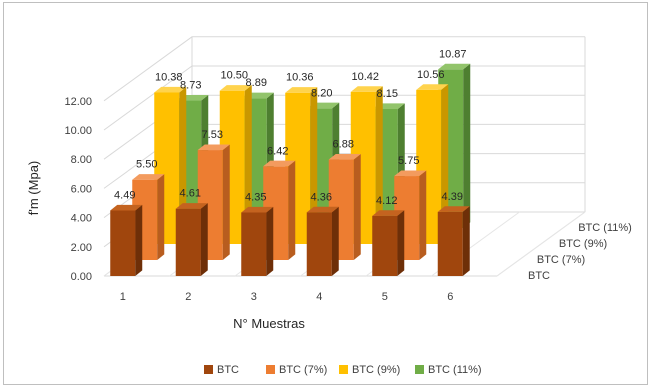  Describe the element at coordinates (287, 297) in the screenshot. I see `x-axis-ticks: 1 2 3 4 5 6` at that location.